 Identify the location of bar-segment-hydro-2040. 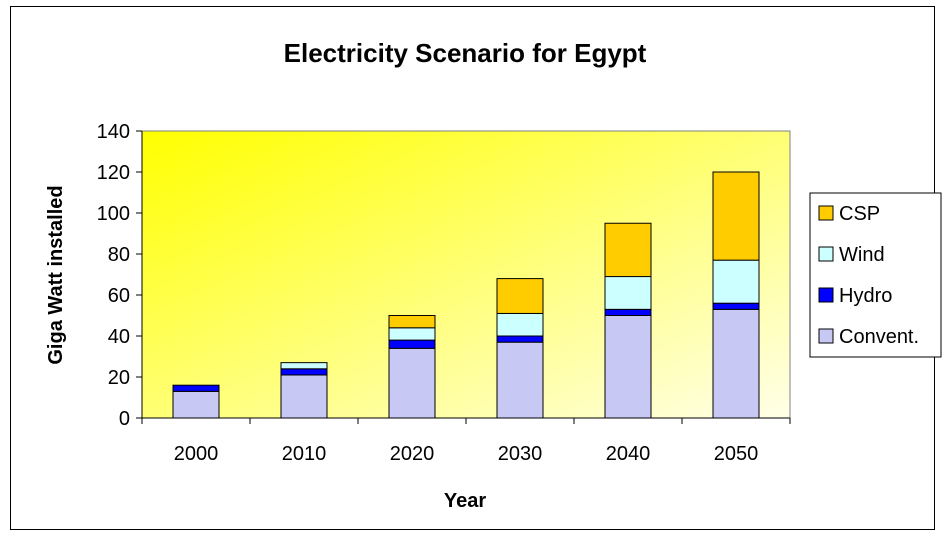
(628, 312).